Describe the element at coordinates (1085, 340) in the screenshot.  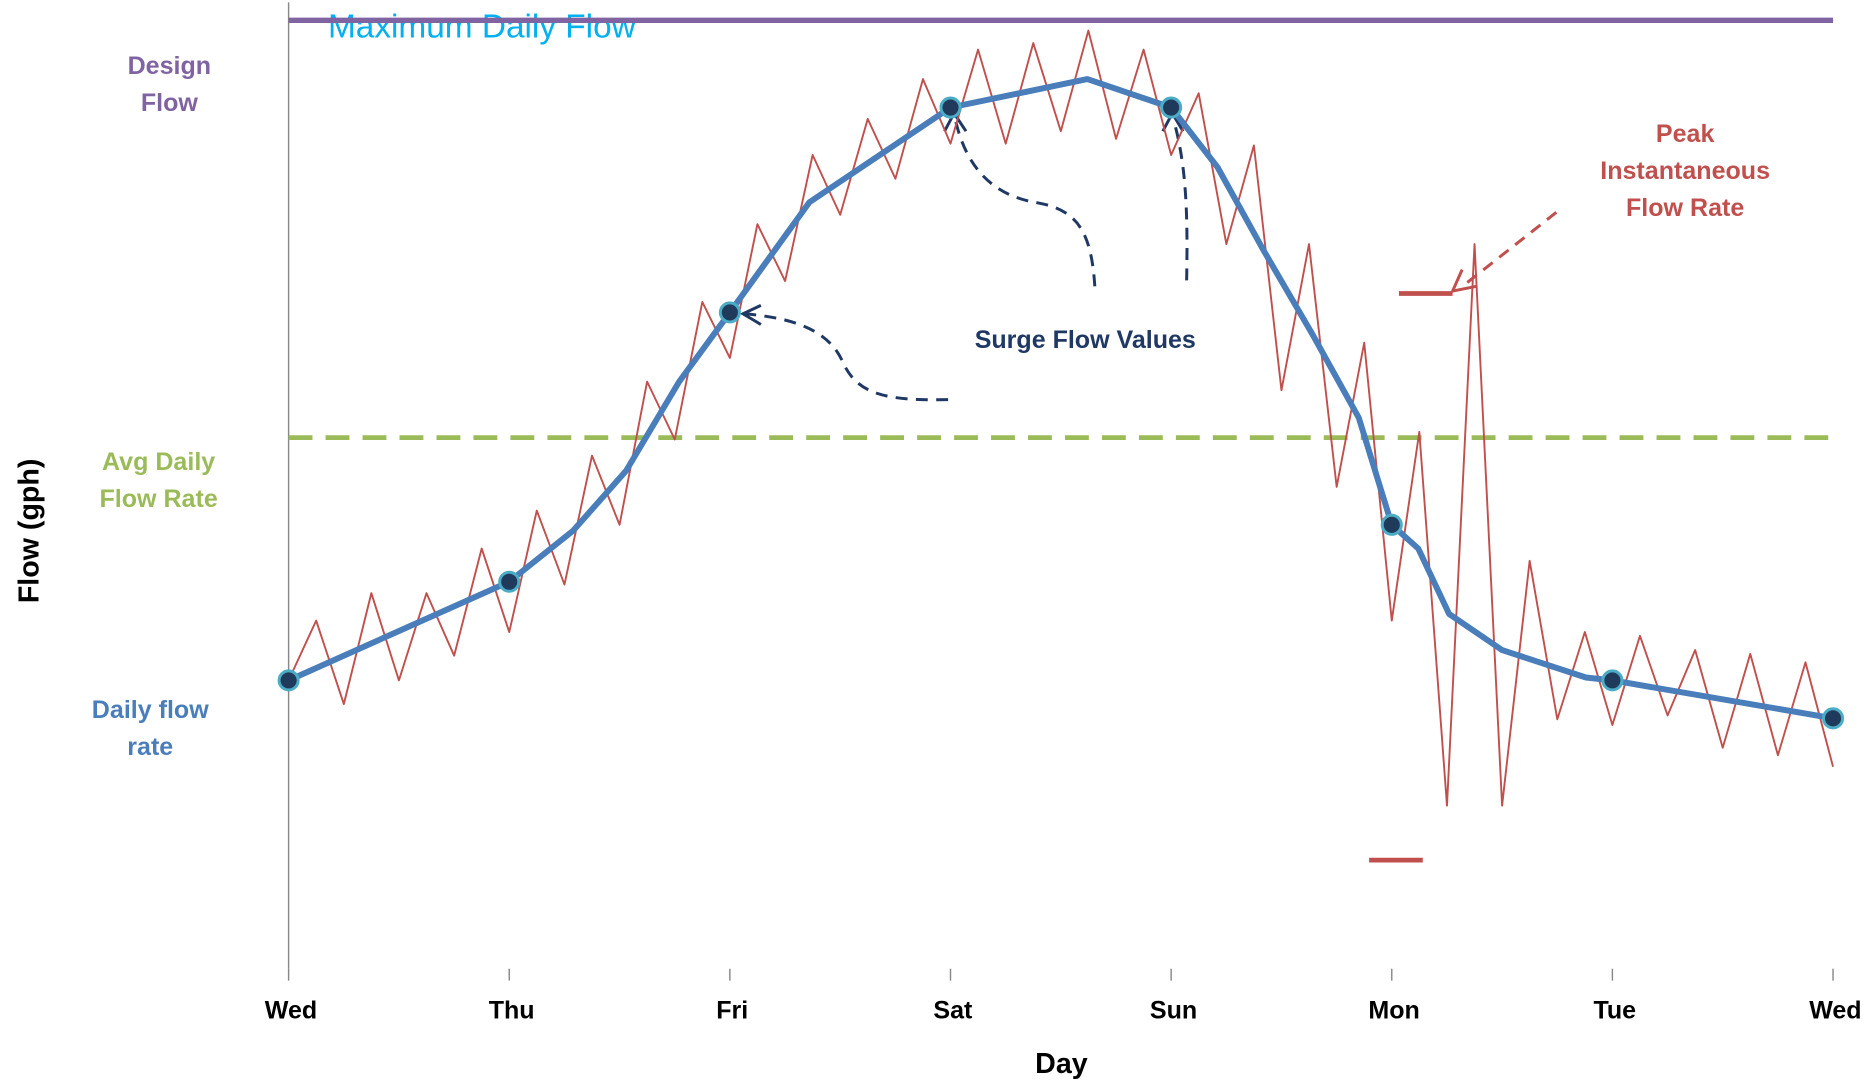
I see `annotation: Surge Flow Values` at that location.